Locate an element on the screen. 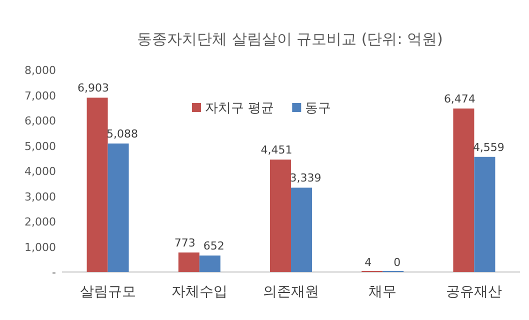  y-tick-label: 6,000 is located at coordinates (40, 121).